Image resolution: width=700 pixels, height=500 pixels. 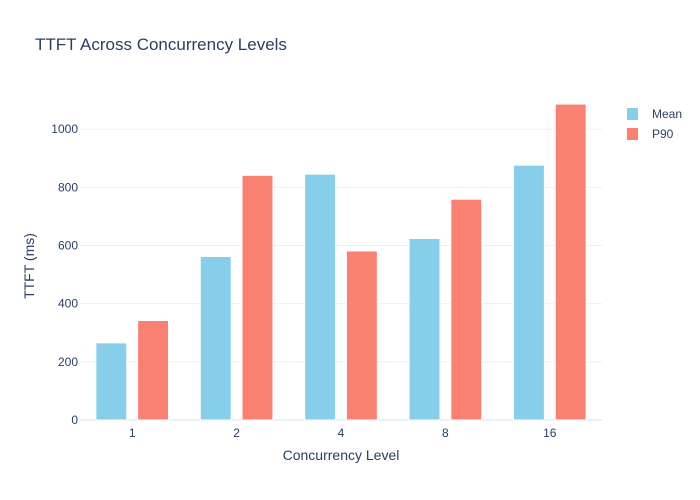 I want to click on legend-item-mean: Mean, so click(x=654, y=114).